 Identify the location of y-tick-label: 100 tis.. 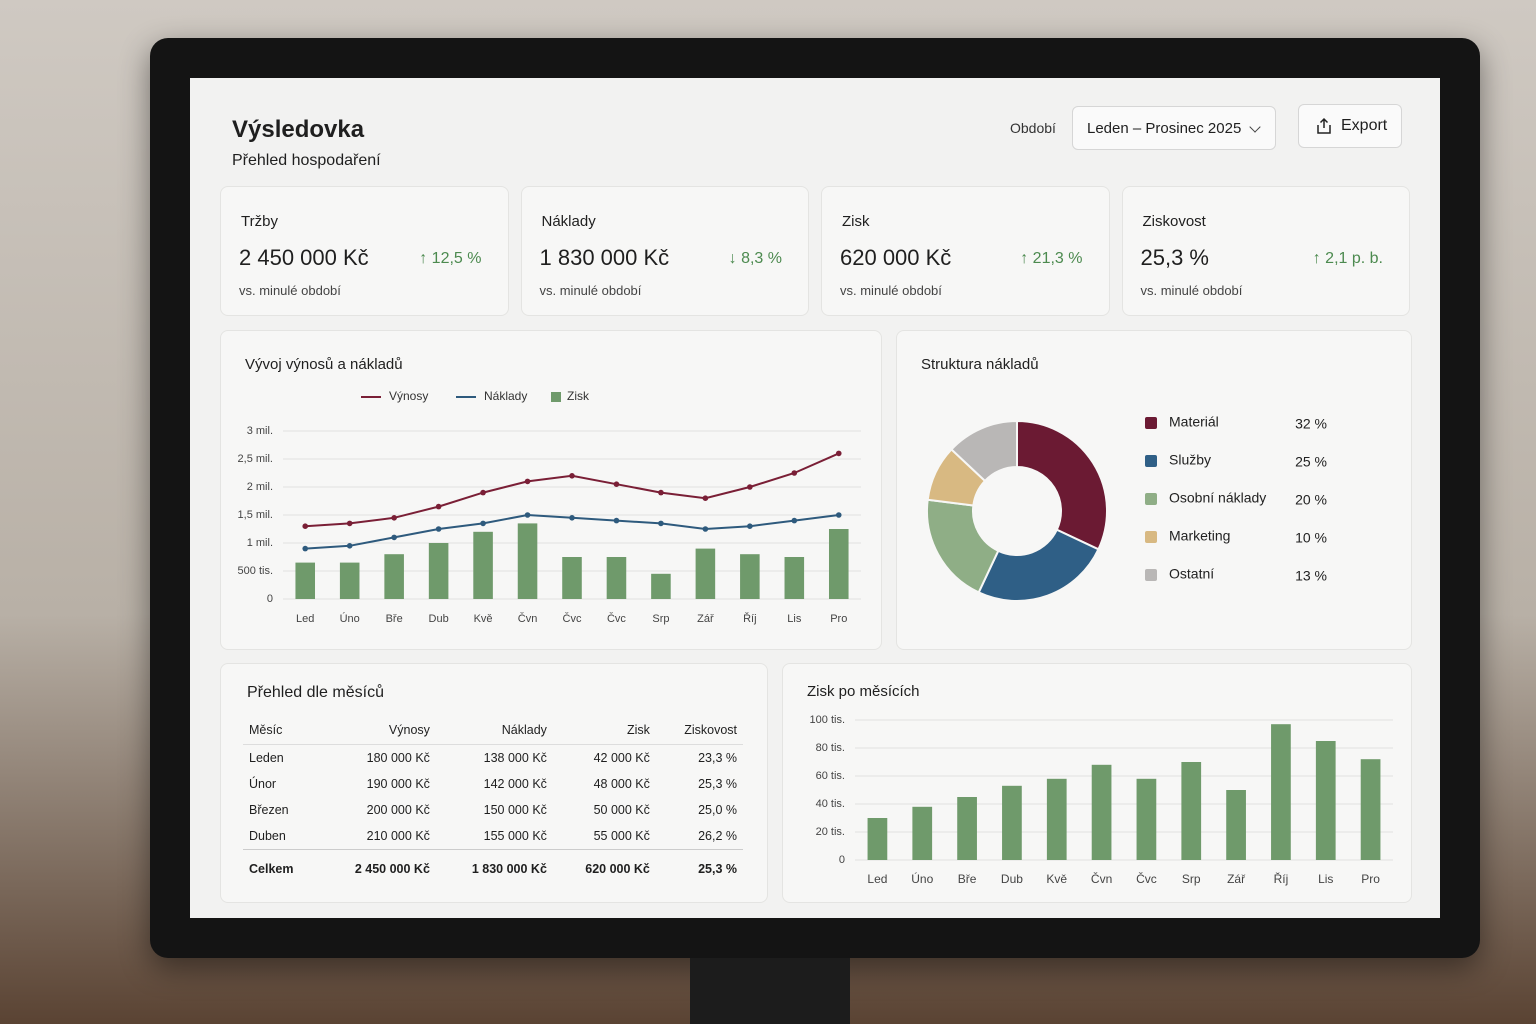
(827, 720).